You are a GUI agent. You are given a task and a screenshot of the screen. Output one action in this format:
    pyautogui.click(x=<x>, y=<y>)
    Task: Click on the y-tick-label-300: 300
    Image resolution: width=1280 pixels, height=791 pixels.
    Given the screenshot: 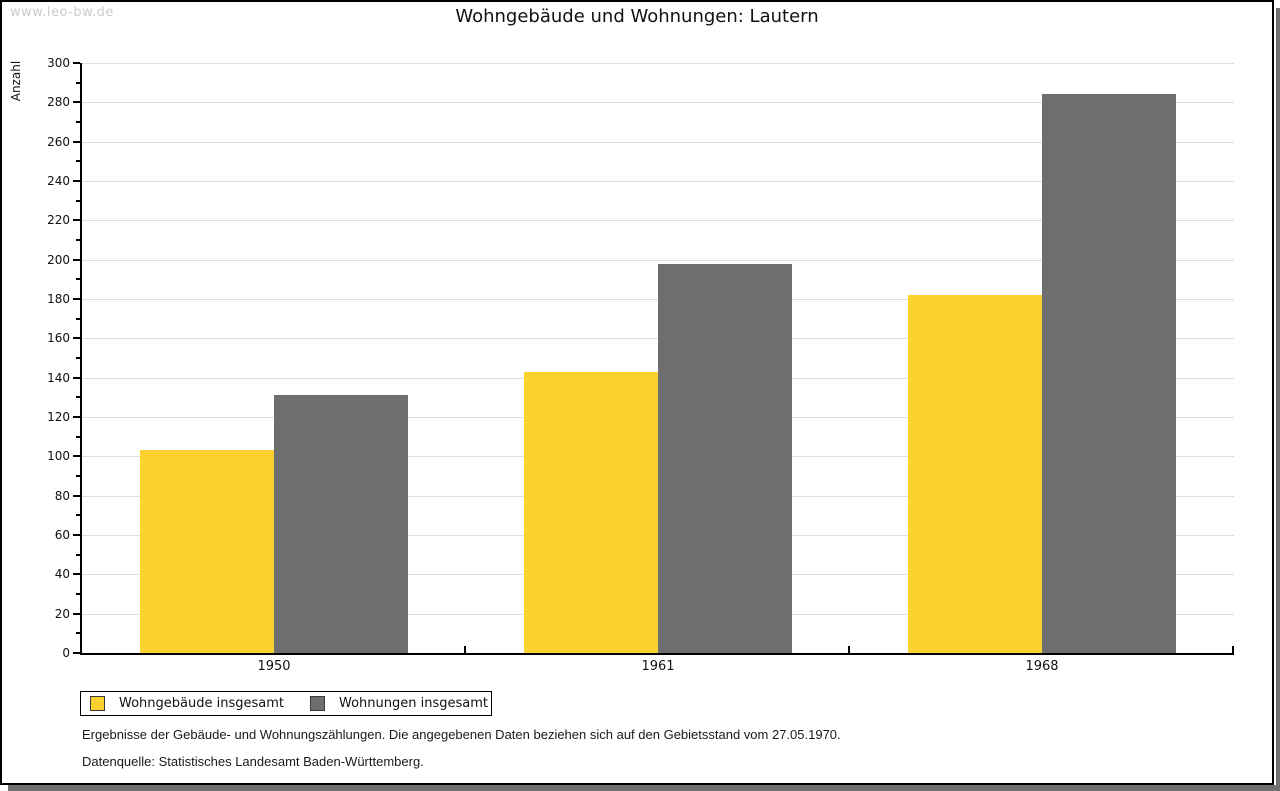 What is the action you would take?
    pyautogui.click(x=58, y=63)
    